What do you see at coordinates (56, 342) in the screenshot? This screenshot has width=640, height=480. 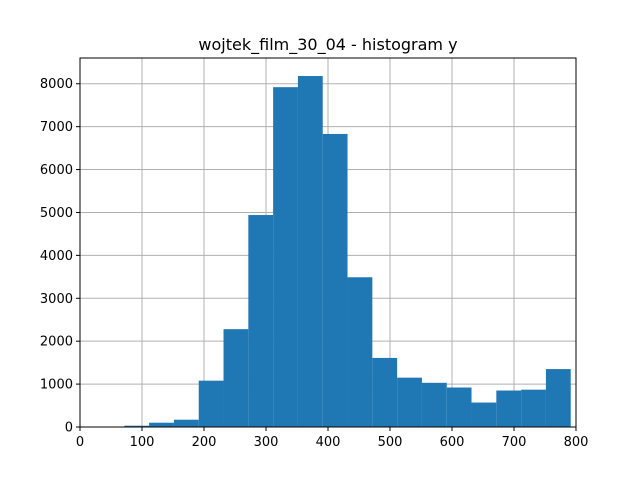 I see `y-tick-label: 2000` at bounding box center [56, 342].